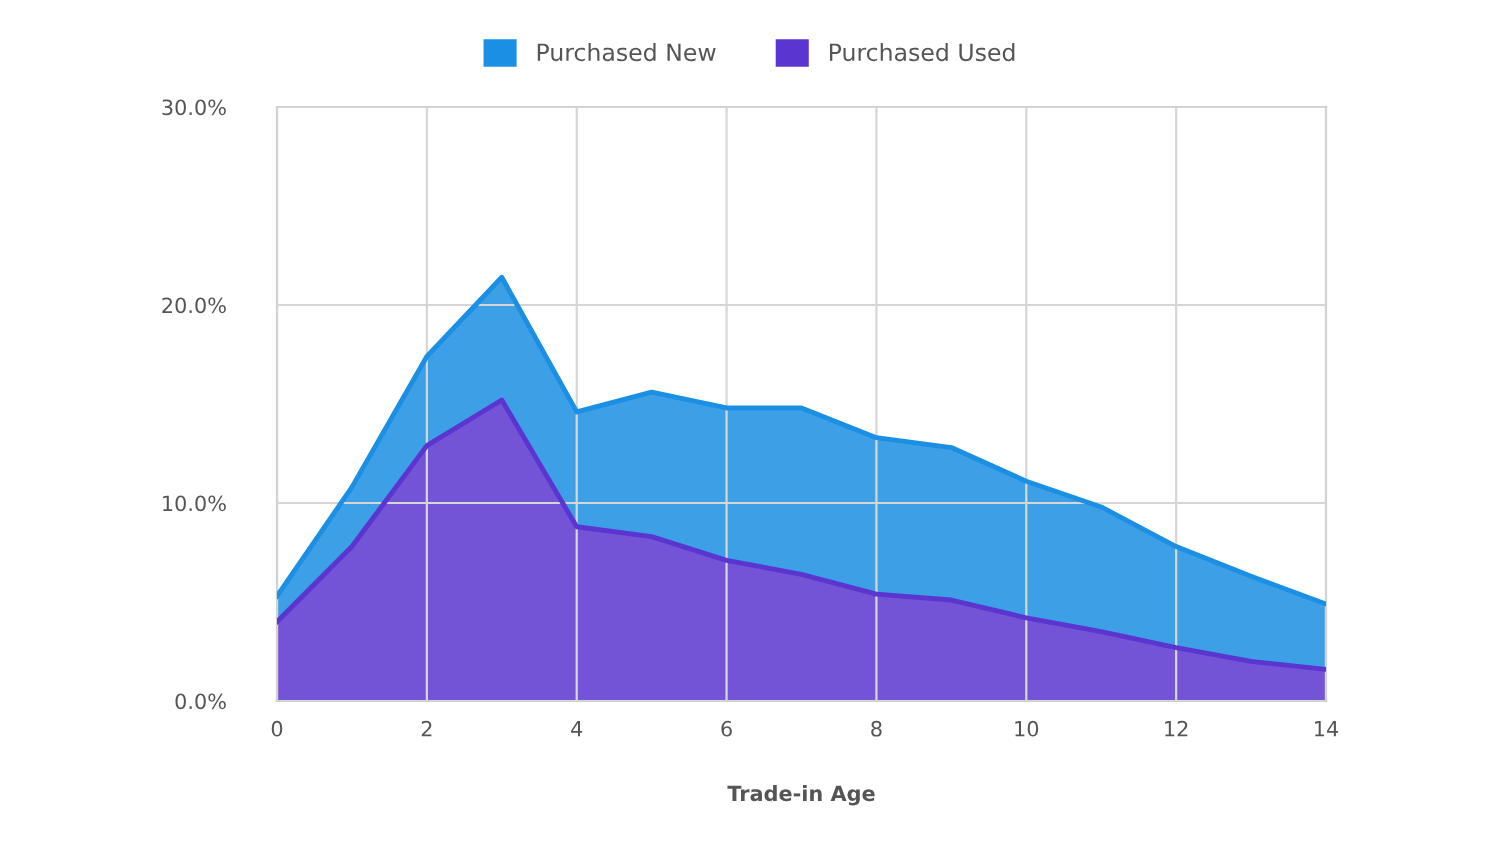 This screenshot has height=844, width=1500. What do you see at coordinates (922, 52) in the screenshot?
I see `legend-label: Purchased Used` at bounding box center [922, 52].